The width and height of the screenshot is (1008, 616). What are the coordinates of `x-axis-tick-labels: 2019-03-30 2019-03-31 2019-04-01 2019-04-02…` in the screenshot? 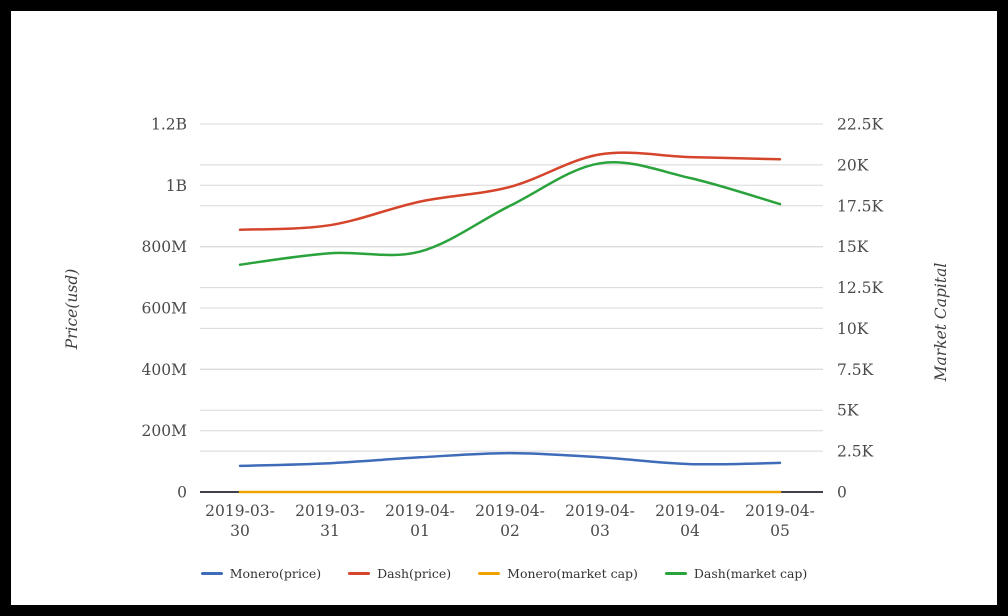 It's located at (510, 521).